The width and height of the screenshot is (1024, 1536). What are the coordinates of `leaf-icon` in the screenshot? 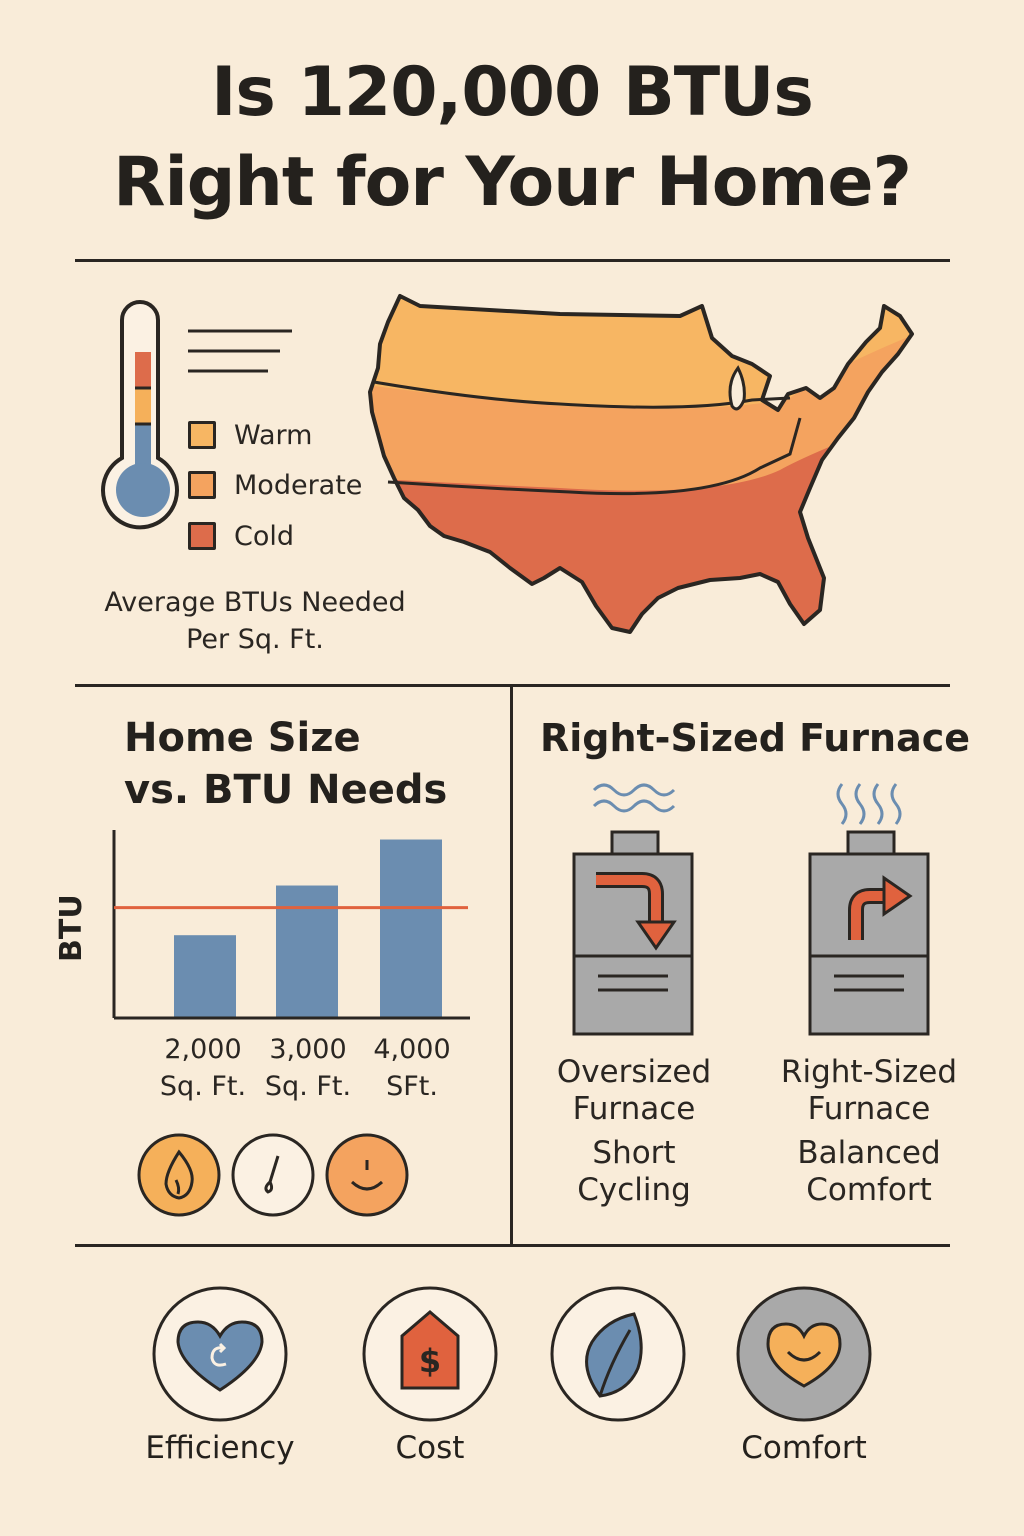 It's located at (618, 1354).